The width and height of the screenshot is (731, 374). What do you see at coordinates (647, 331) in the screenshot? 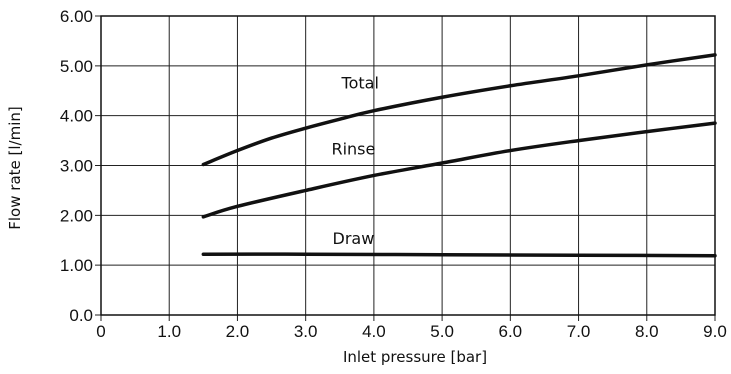
I see `x-tick-label: 8.0` at bounding box center [647, 331].